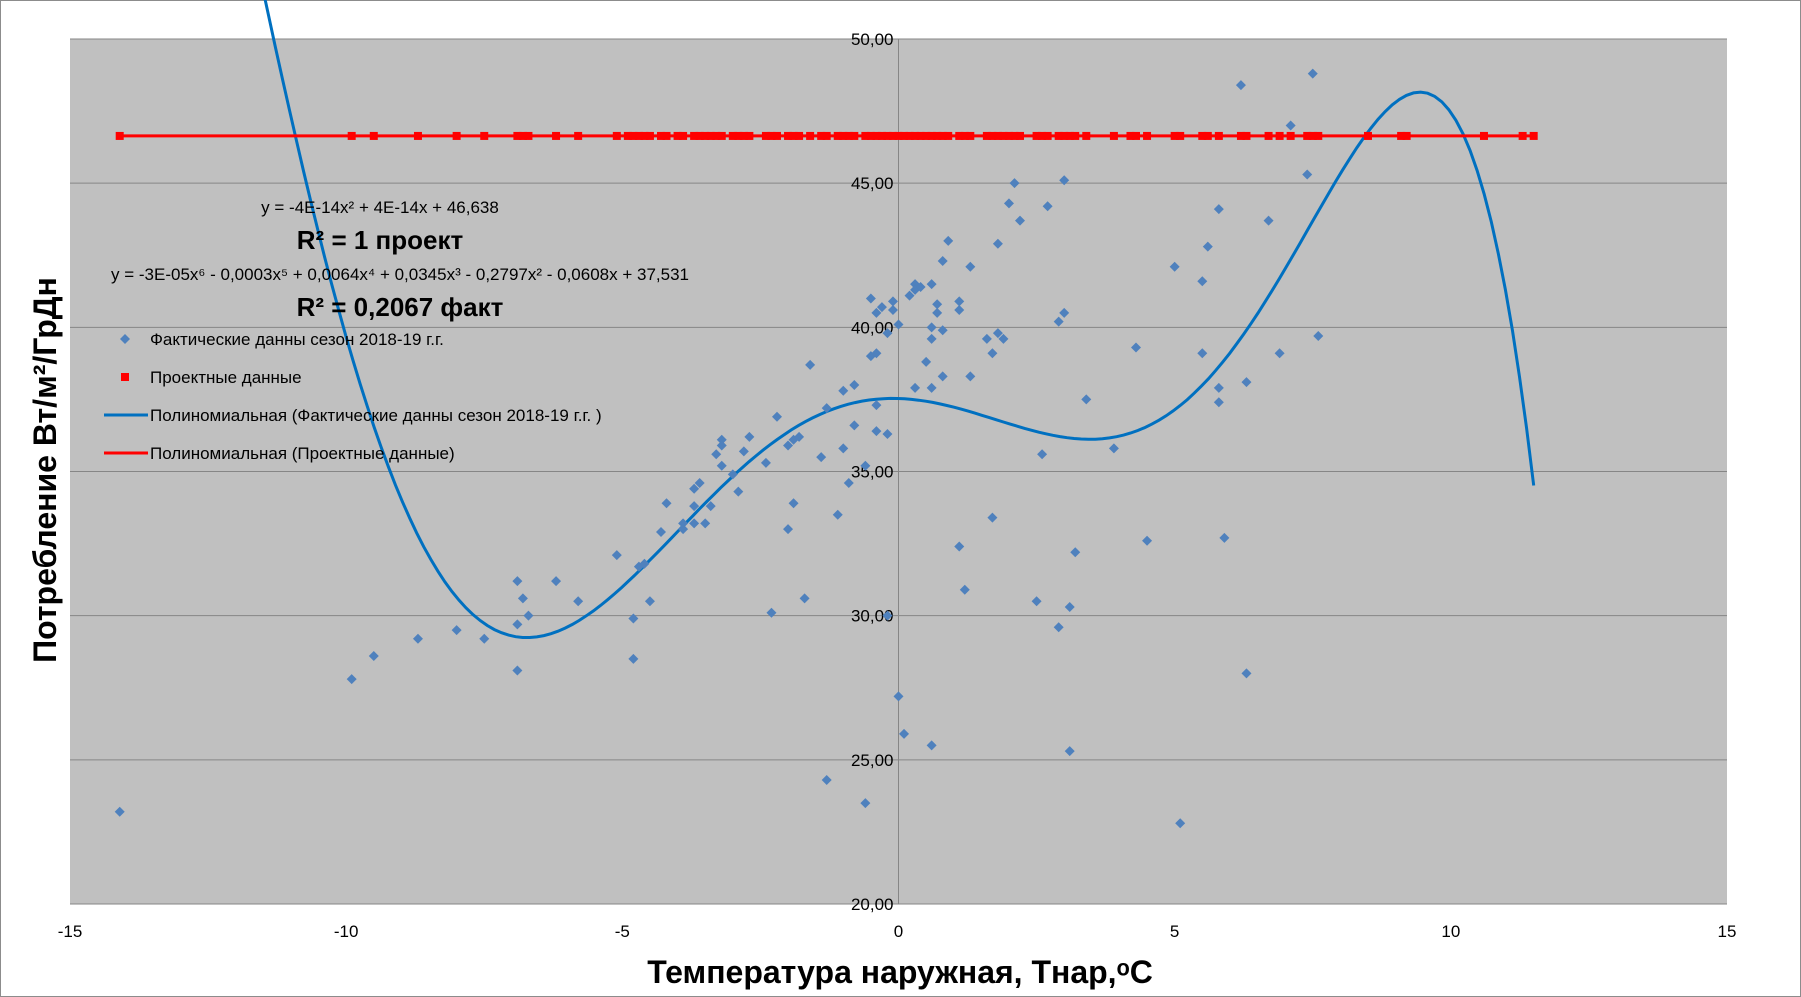  I want to click on y-tick-label: 40,00, so click(872, 327).